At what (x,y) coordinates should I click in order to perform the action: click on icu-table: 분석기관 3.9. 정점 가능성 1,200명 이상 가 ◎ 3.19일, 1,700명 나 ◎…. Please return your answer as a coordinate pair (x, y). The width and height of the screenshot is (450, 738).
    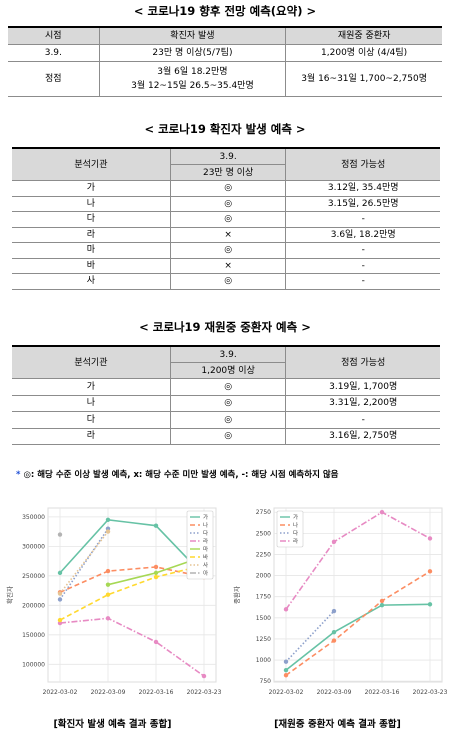
    Looking at the image, I should click on (226, 395).